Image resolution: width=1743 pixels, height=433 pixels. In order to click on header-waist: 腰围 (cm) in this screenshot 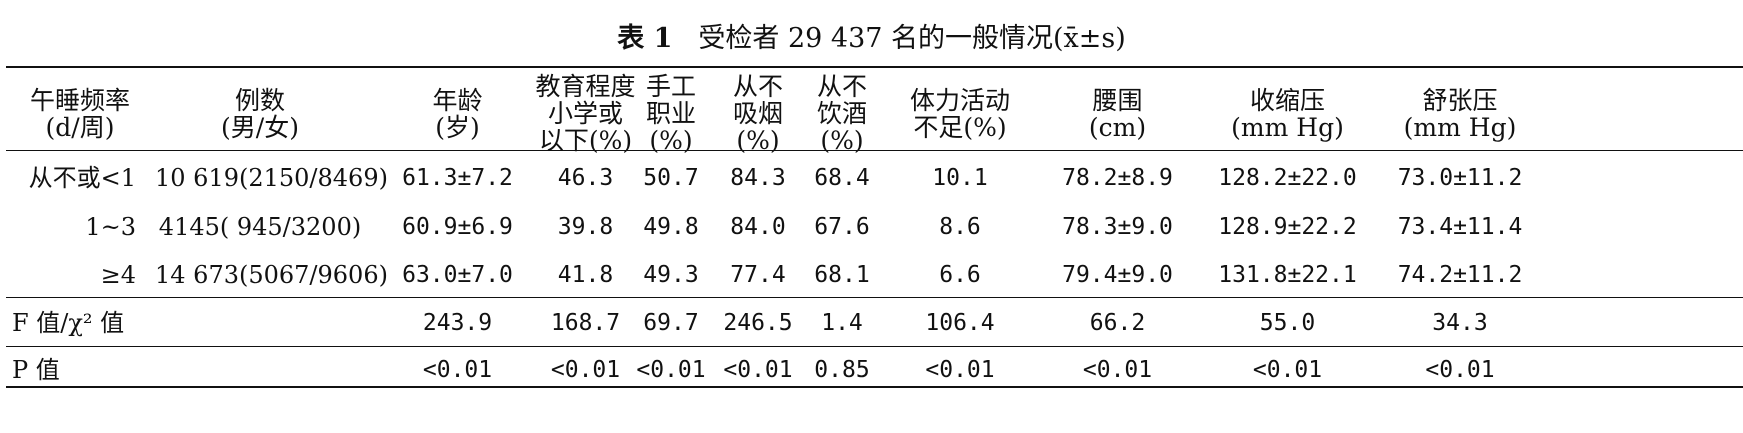, I will do `click(1117, 114)`.